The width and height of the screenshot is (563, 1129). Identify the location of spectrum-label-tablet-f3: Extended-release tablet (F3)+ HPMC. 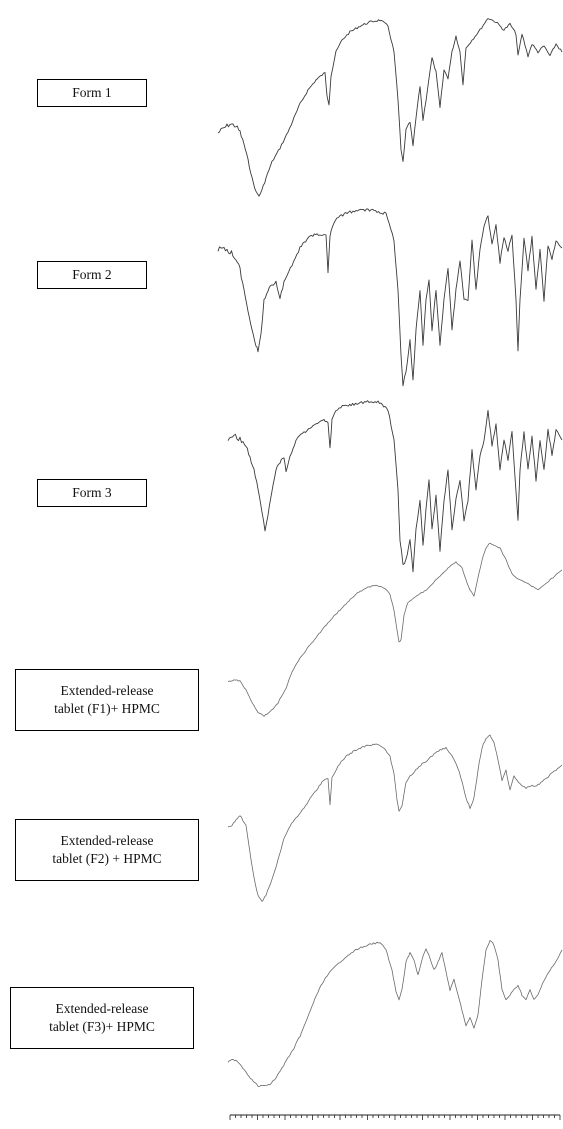
(102, 1018).